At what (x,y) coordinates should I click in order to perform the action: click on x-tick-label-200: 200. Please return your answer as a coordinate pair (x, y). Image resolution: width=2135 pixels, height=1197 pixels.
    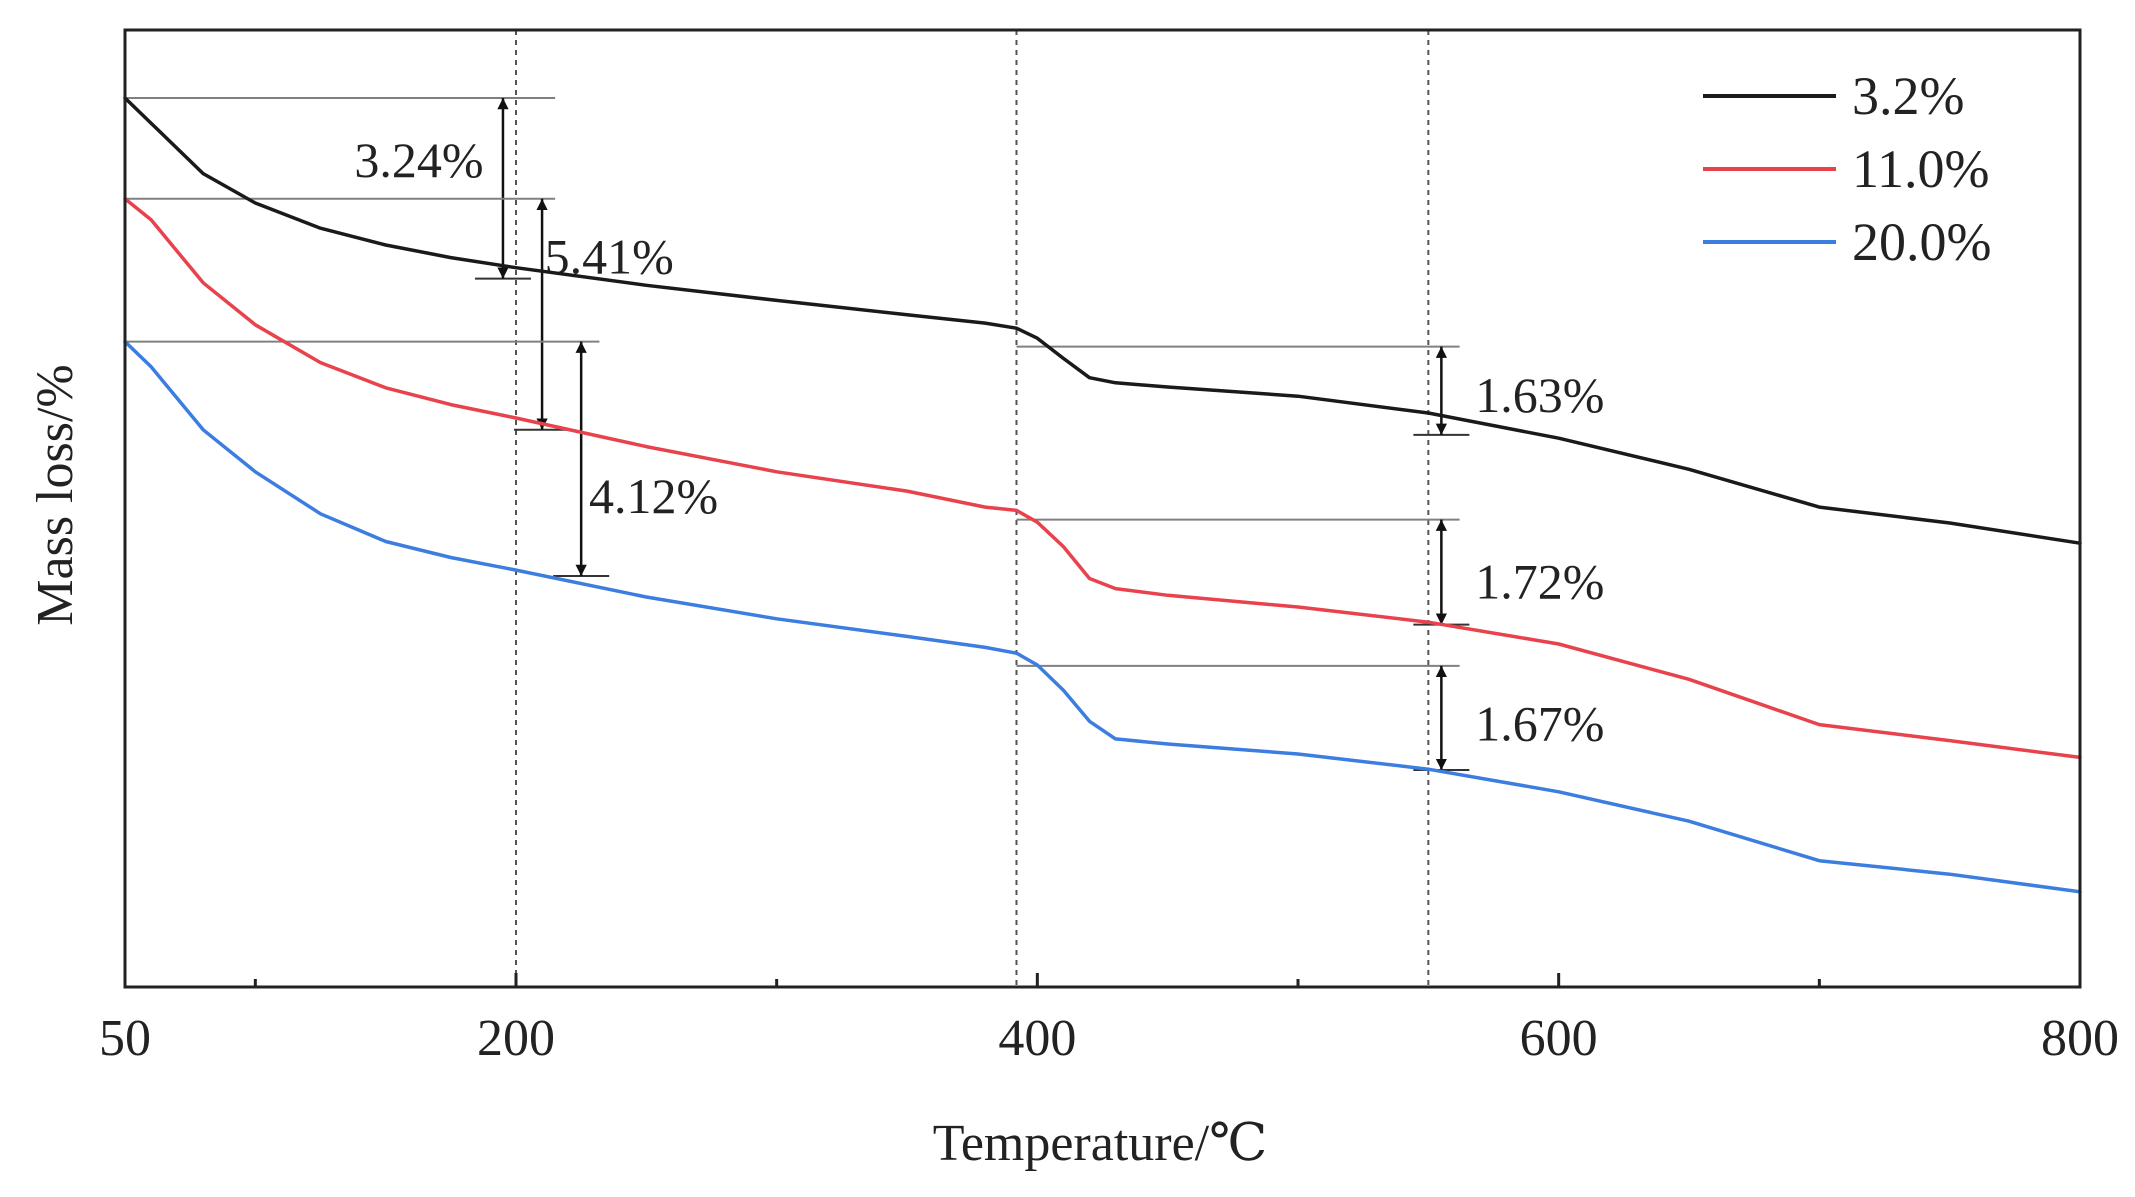
    Looking at the image, I should click on (516, 1038).